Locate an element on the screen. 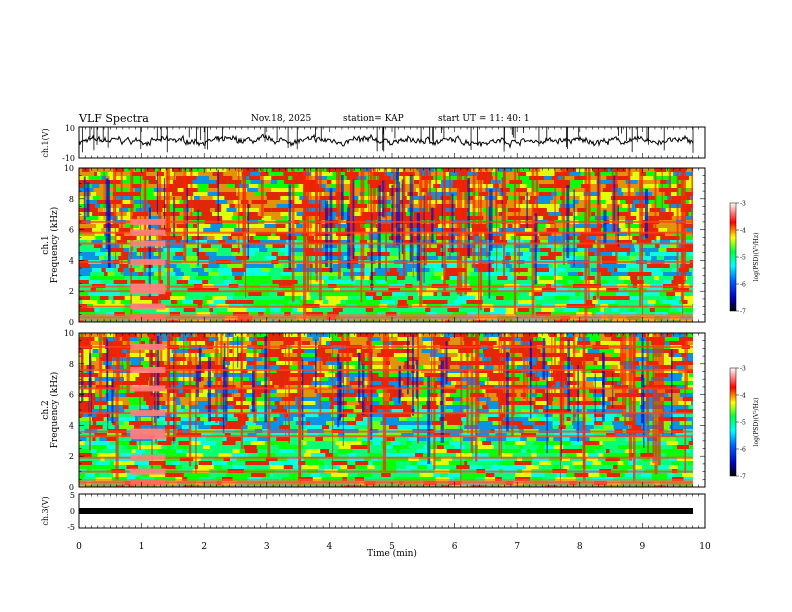 Image resolution: width=792 pixels, height=612 pixels. chart-title: VLF Spectra is located at coordinates (114, 118).